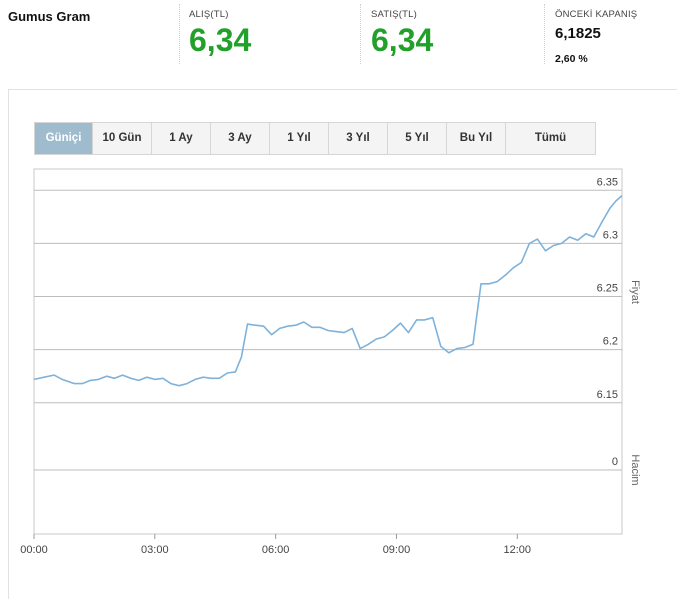  What do you see at coordinates (610, 342) in the screenshot?
I see `y-tick-label: 6.2` at bounding box center [610, 342].